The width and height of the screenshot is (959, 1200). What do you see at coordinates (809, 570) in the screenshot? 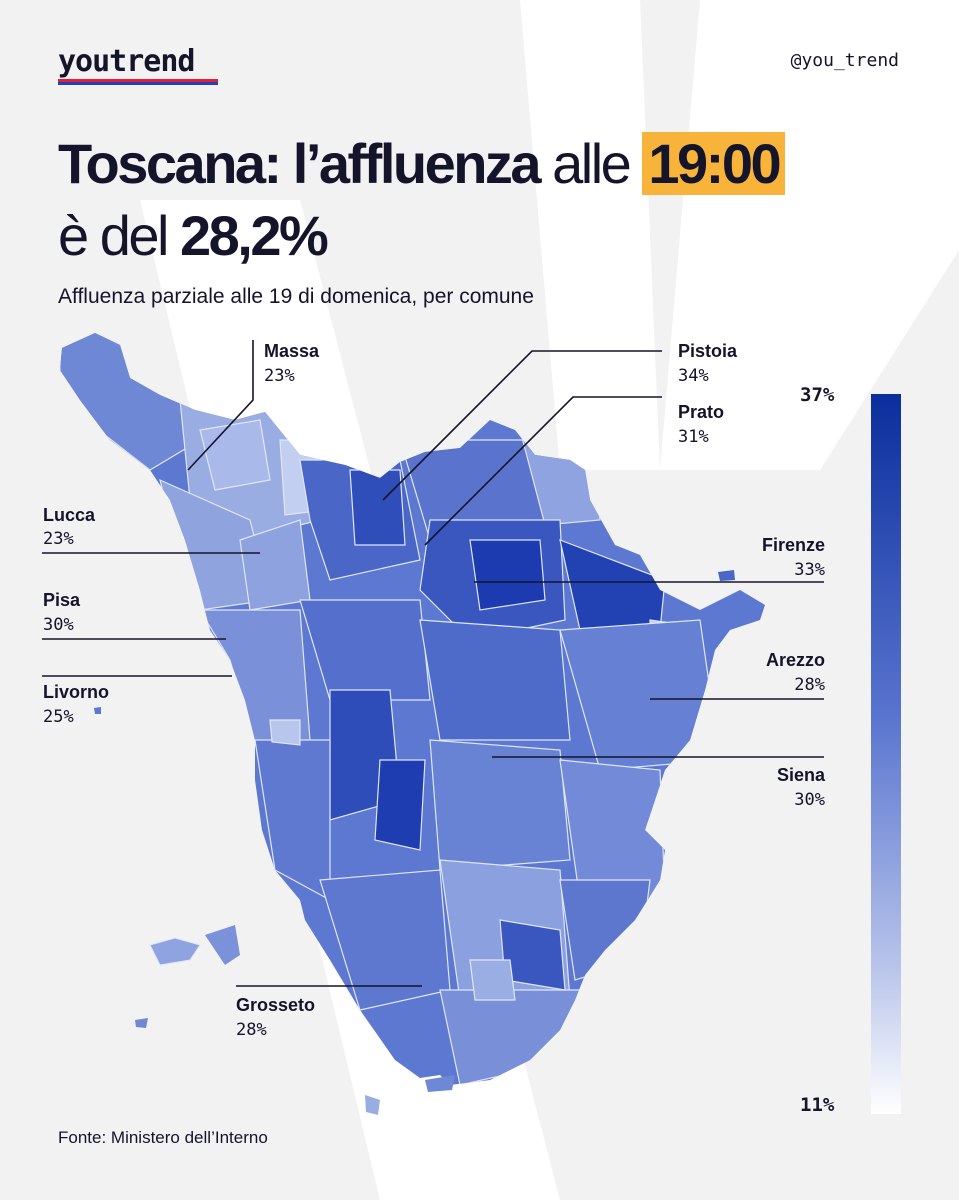
I see `city-value-firenze: 33%` at bounding box center [809, 570].